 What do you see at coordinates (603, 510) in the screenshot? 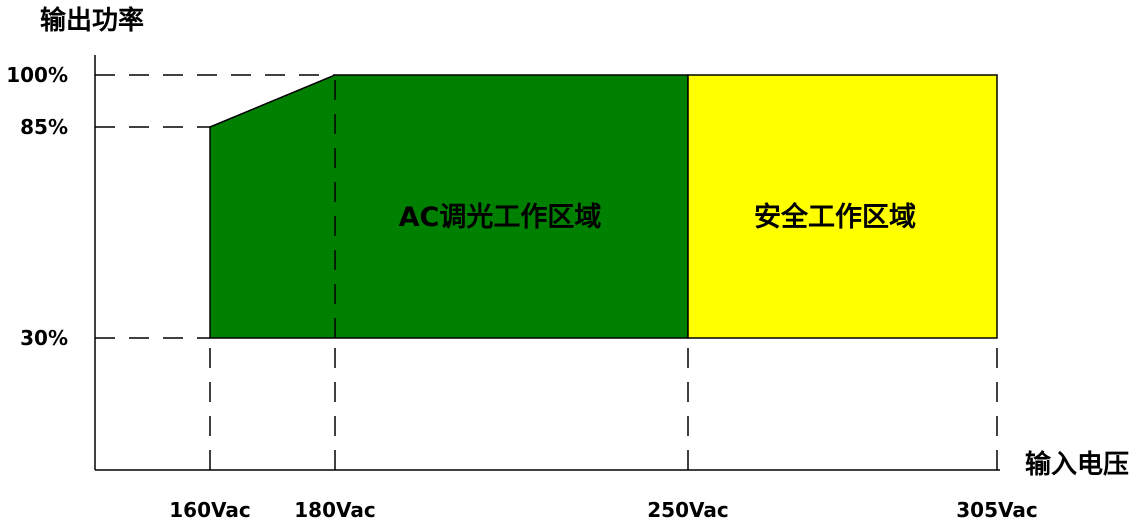
I see `x-tick-labels: 160Vac 180Vac 250Vac 305Vac` at bounding box center [603, 510].